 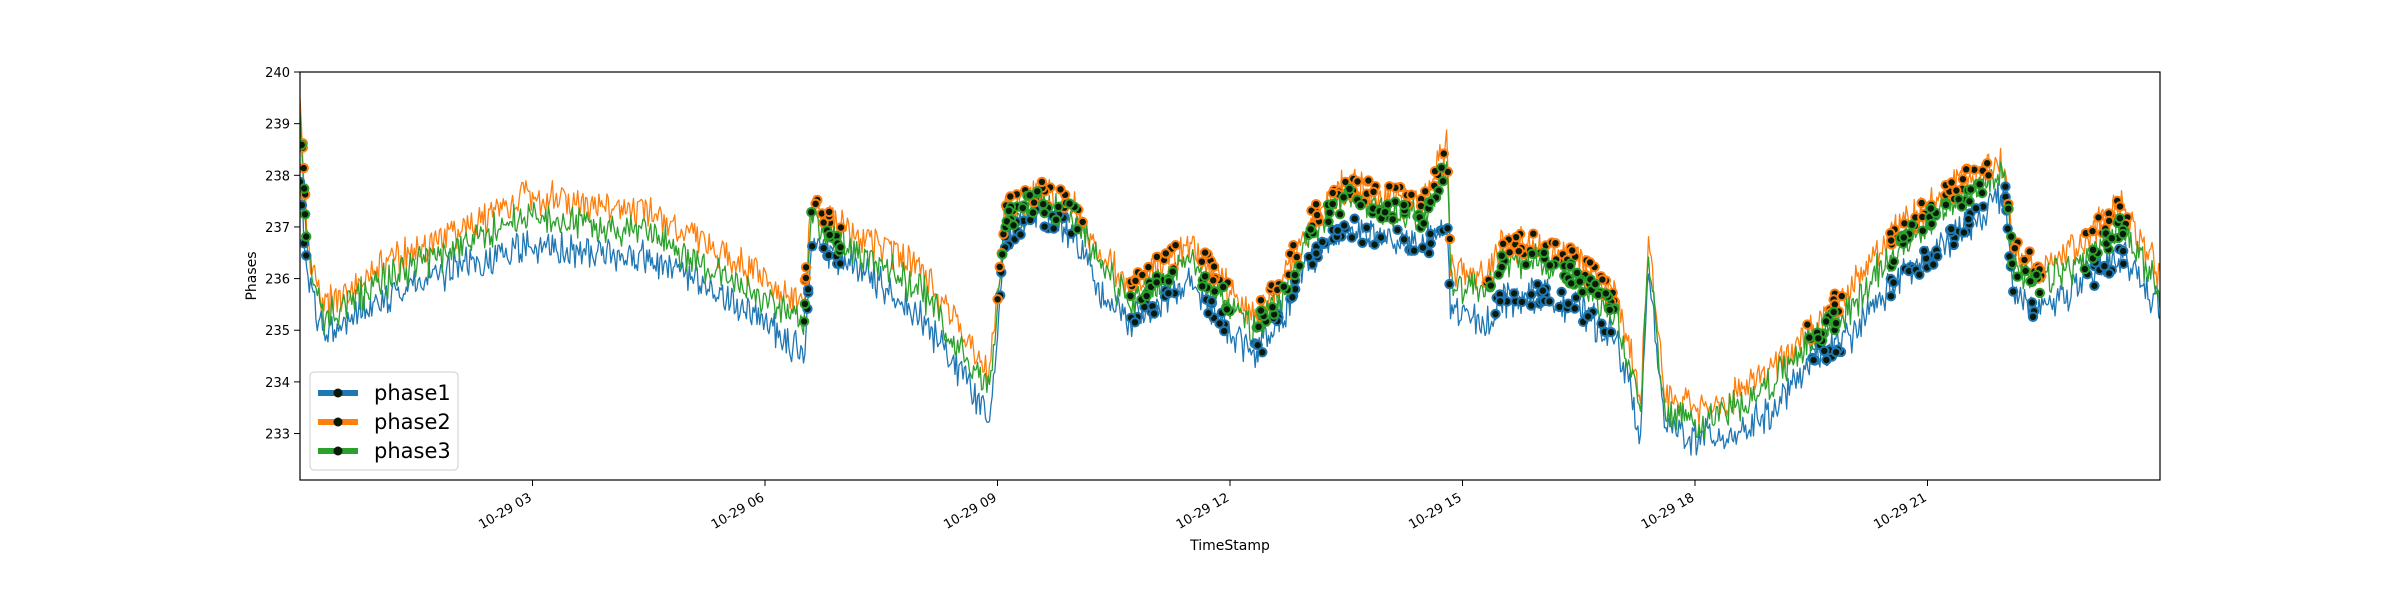 I want to click on y-tick-label: 235, so click(x=277, y=331).